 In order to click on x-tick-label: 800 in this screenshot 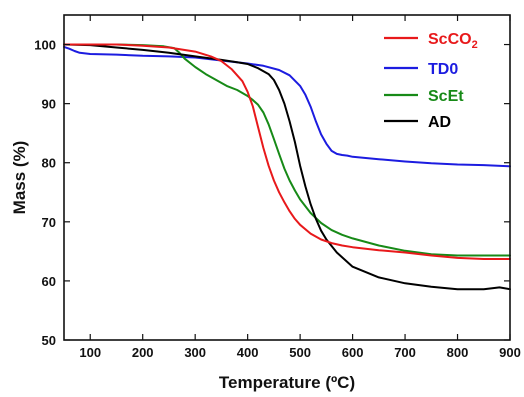, I will do `click(458, 352)`.